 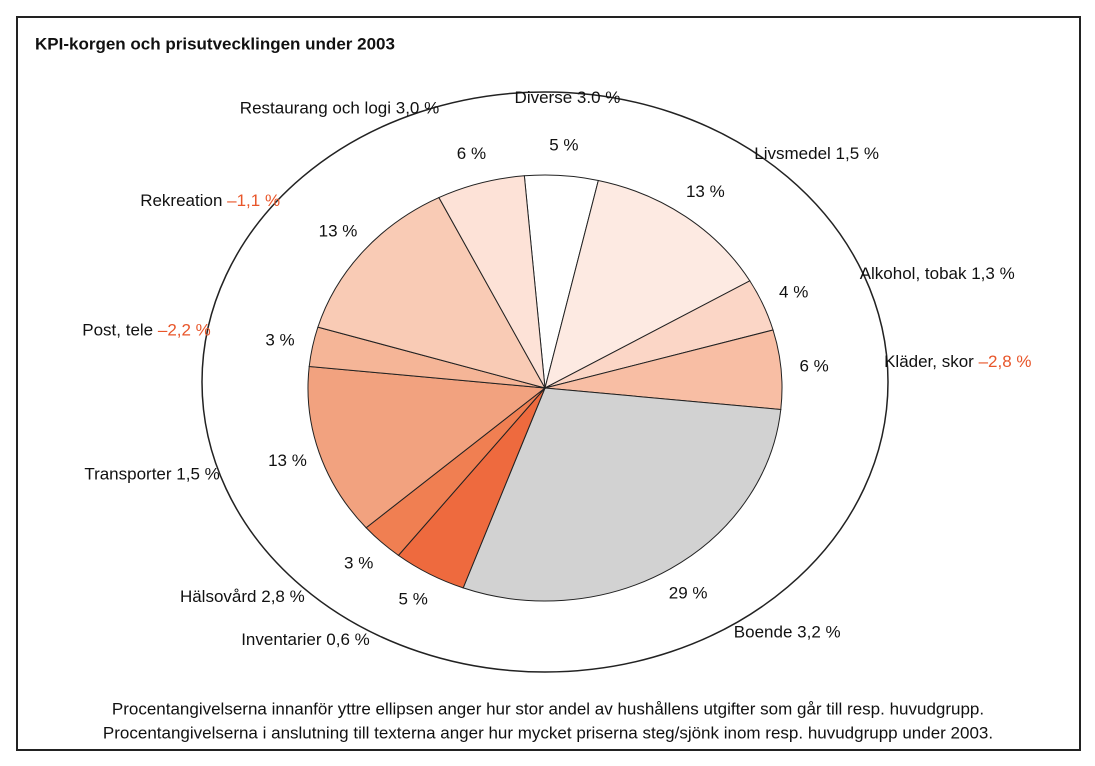 I want to click on category-label: Post, tele –2,2 %, so click(x=146, y=330).